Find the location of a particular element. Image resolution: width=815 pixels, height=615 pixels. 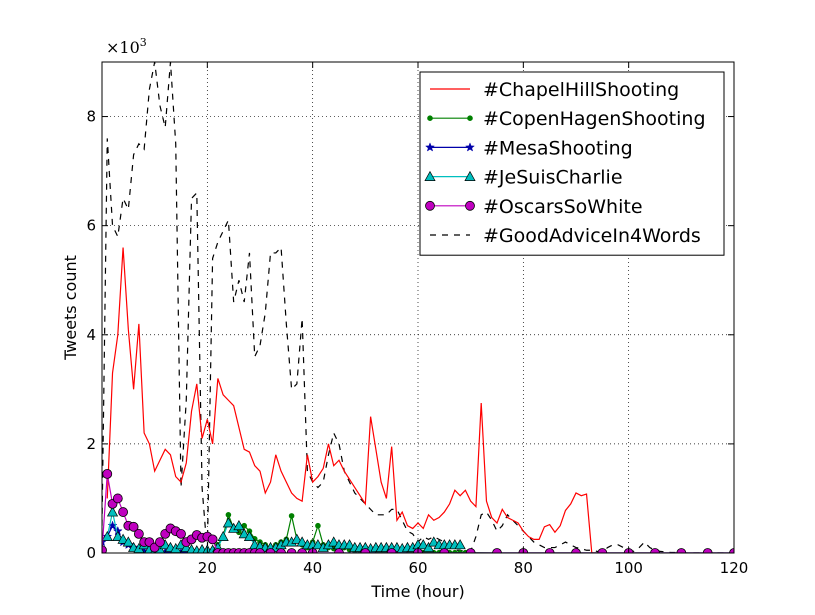

legend-box is located at coordinates (572, 163).